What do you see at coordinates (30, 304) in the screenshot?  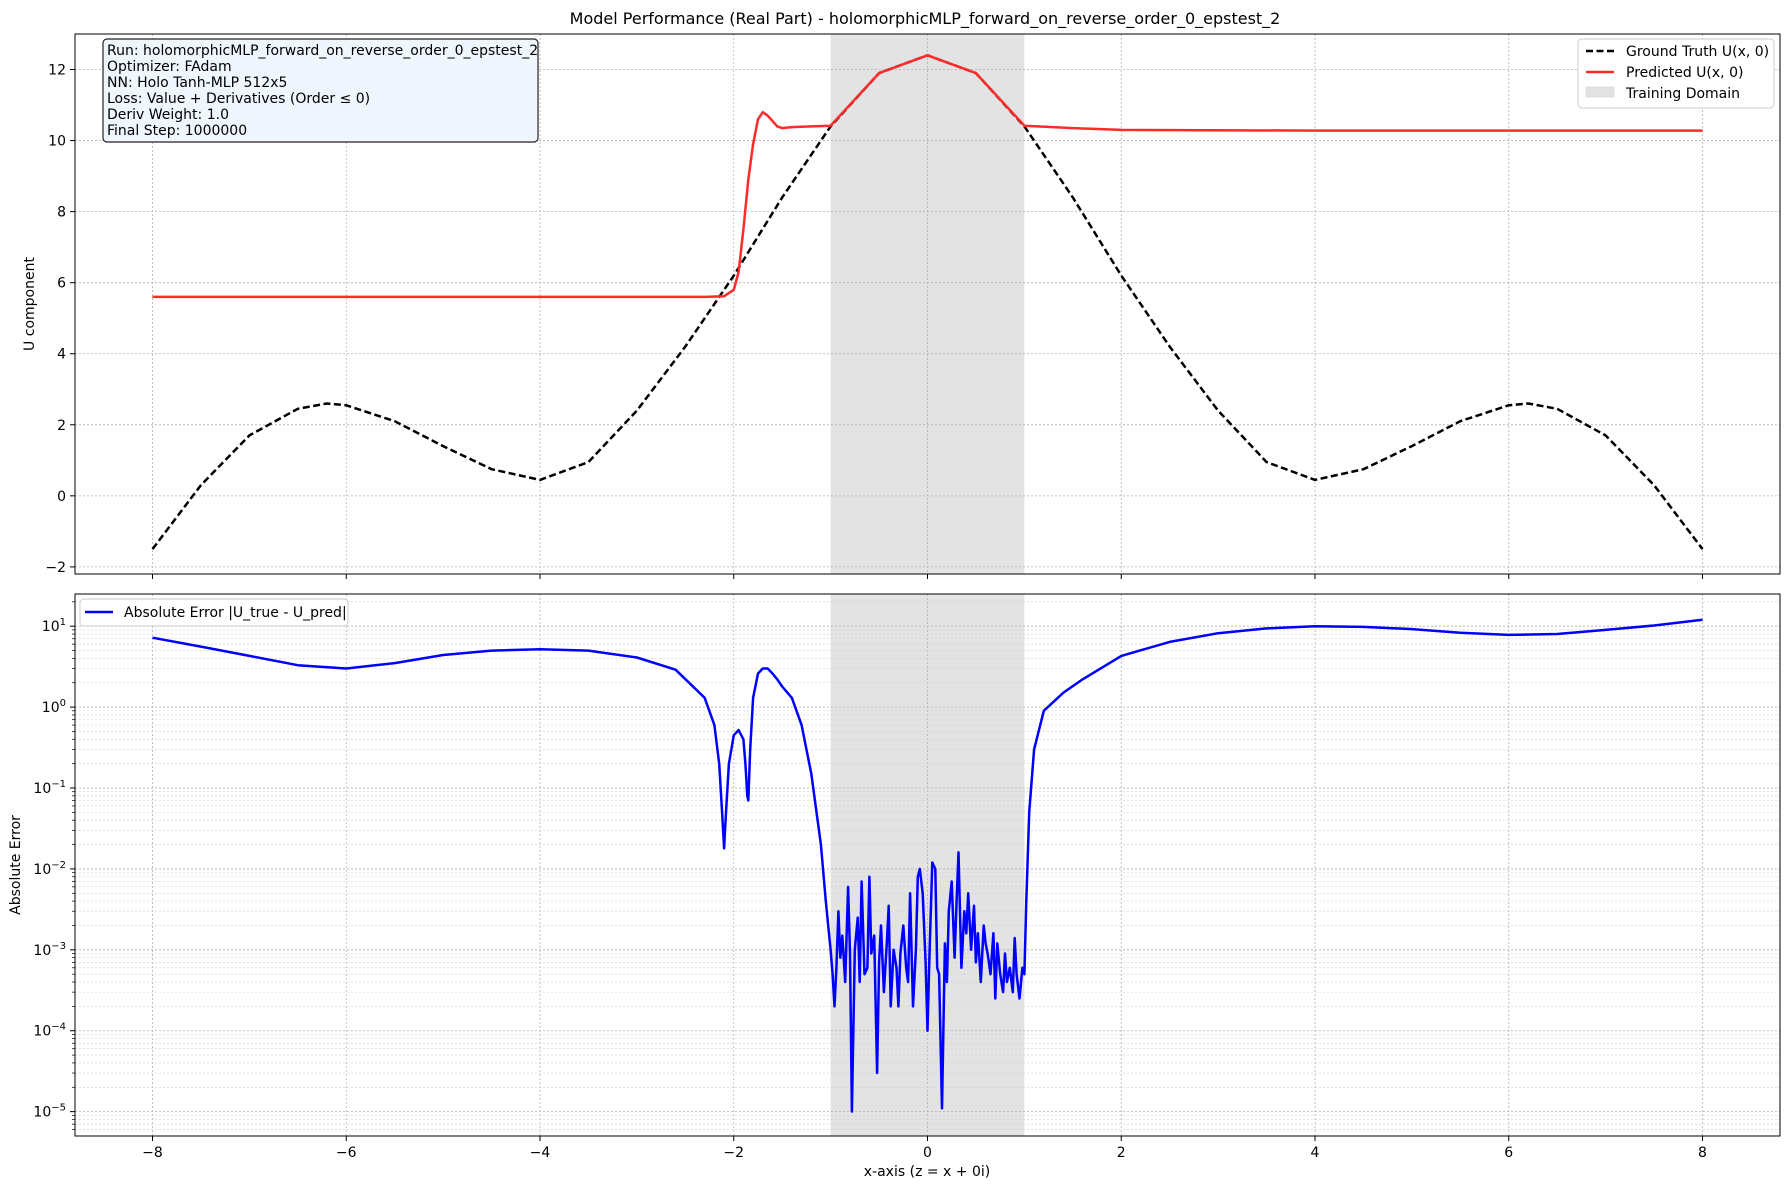 I see `top-y-axis-label: U component` at bounding box center [30, 304].